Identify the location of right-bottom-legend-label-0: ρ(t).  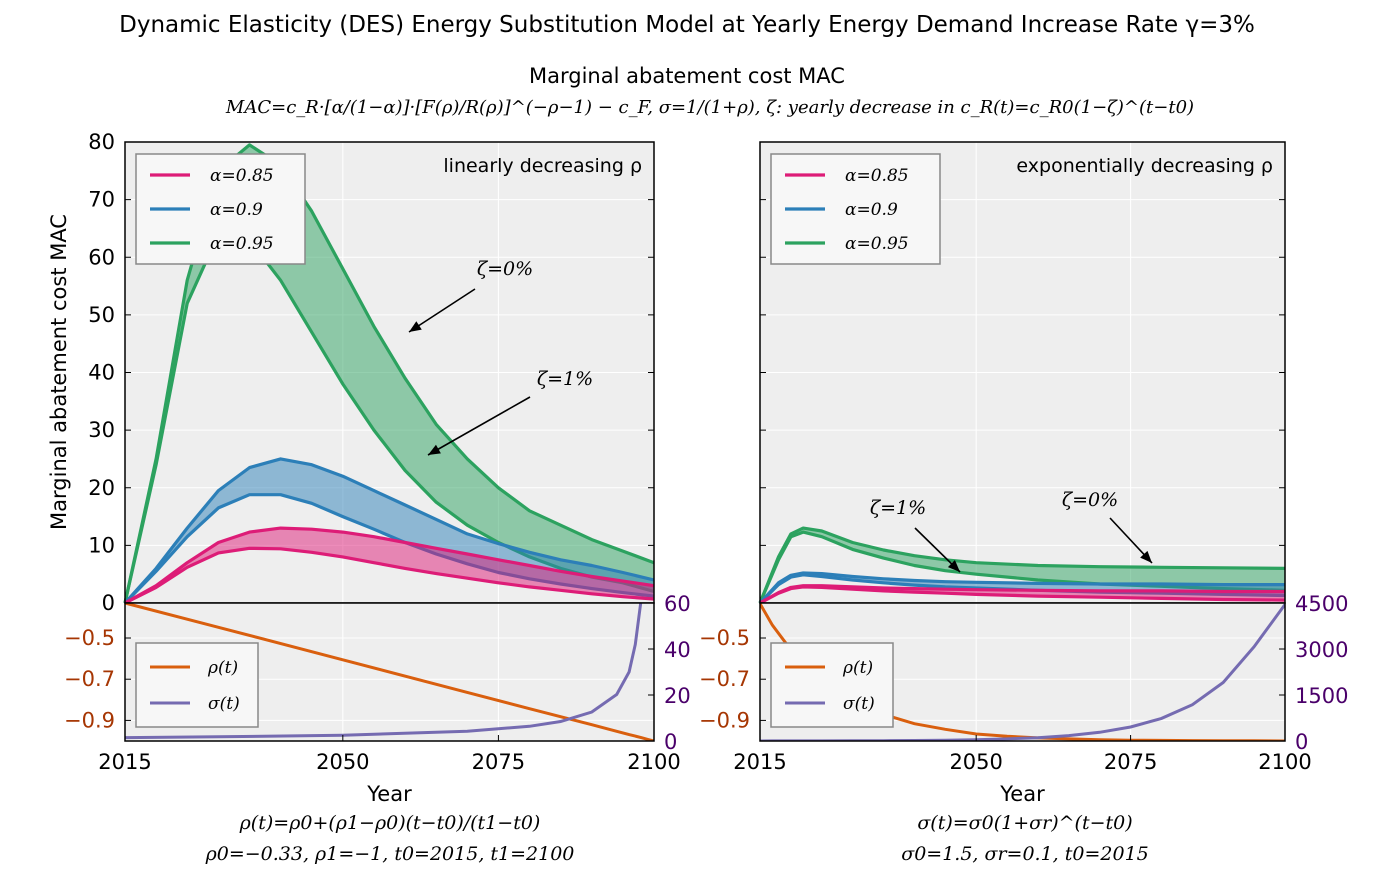
(857, 668).